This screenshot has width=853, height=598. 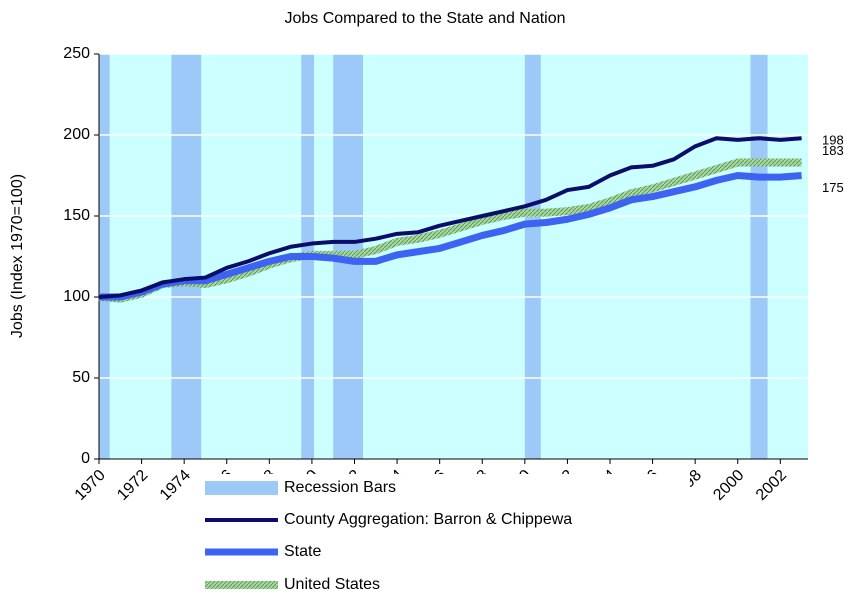 I want to click on legend-label: United States, so click(x=332, y=584).